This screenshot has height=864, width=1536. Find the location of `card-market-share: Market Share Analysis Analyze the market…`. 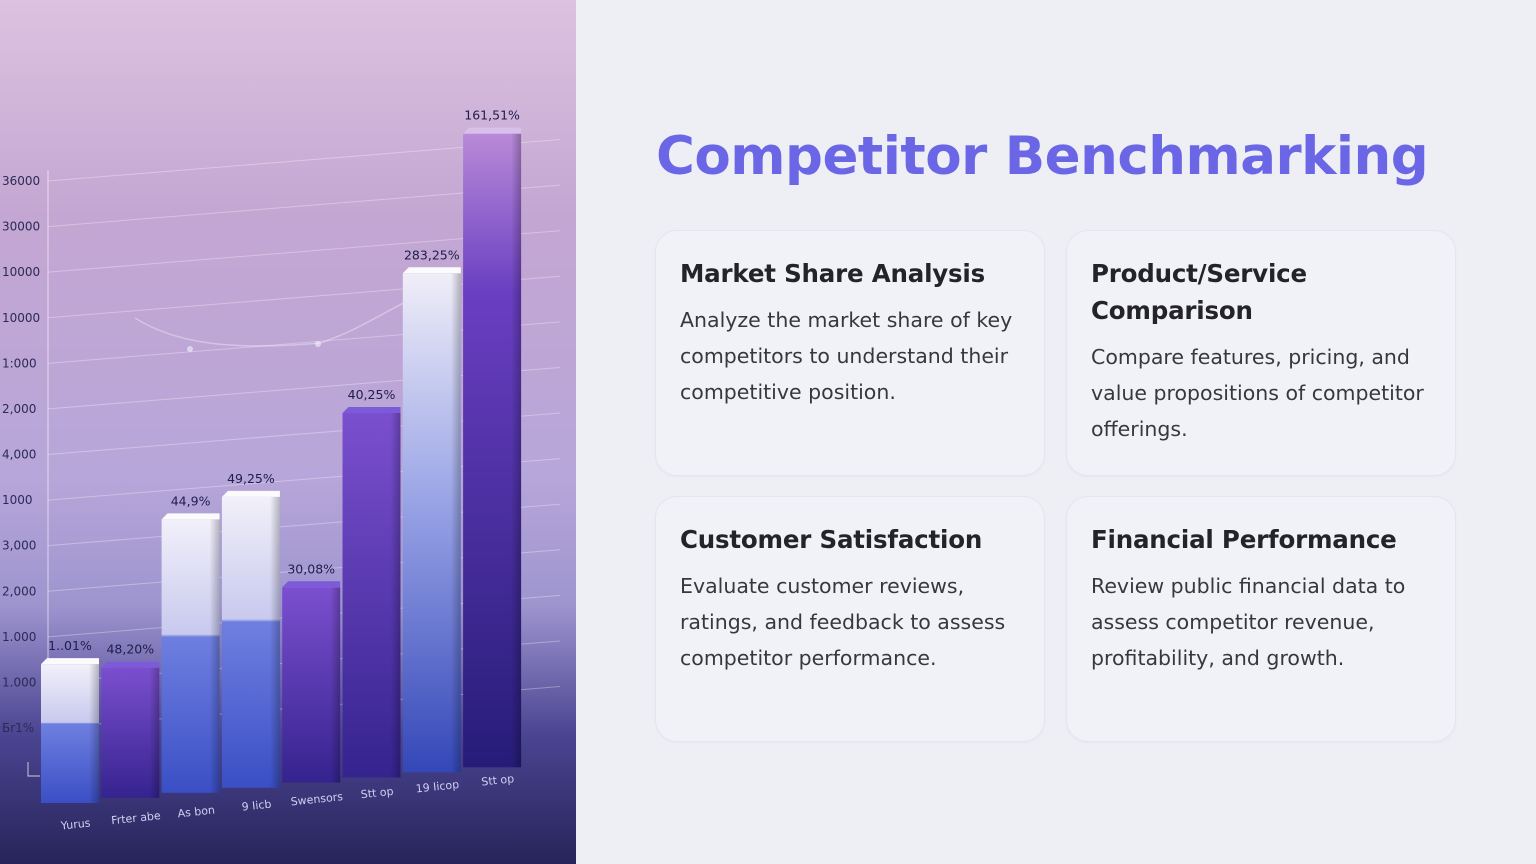

card-market-share: Market Share Analysis Analyze the market… is located at coordinates (850, 353).